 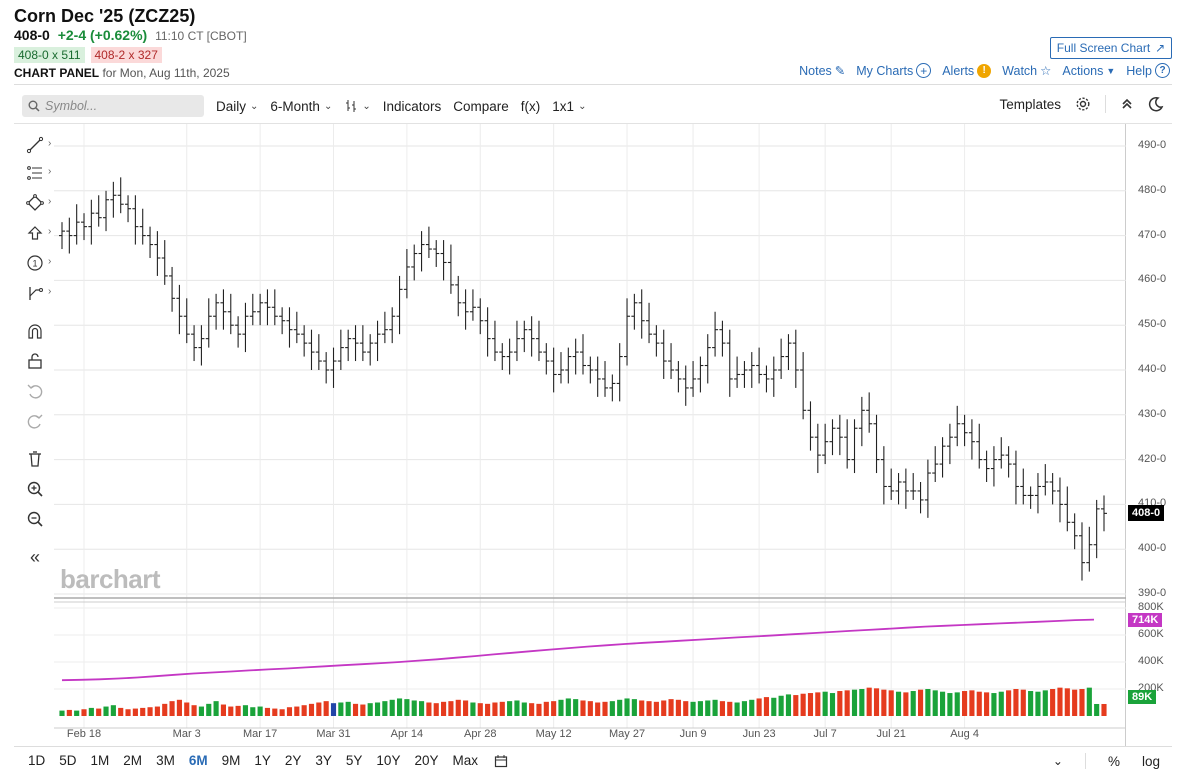 I want to click on range-button-10y: 10Y, so click(x=388, y=760).